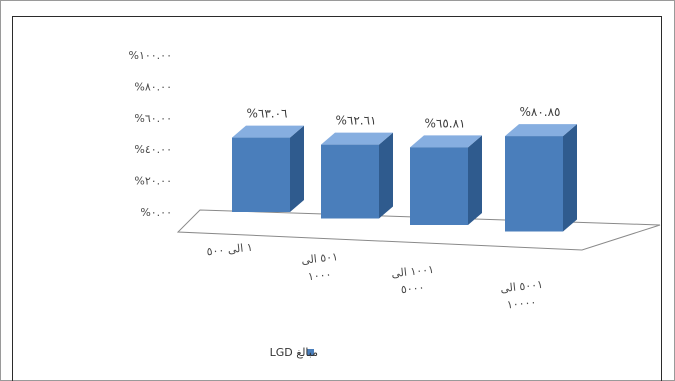 This screenshot has width=675, height=381. I want to click on x-tick-label: ١٠٠١ الى, so click(413, 271).